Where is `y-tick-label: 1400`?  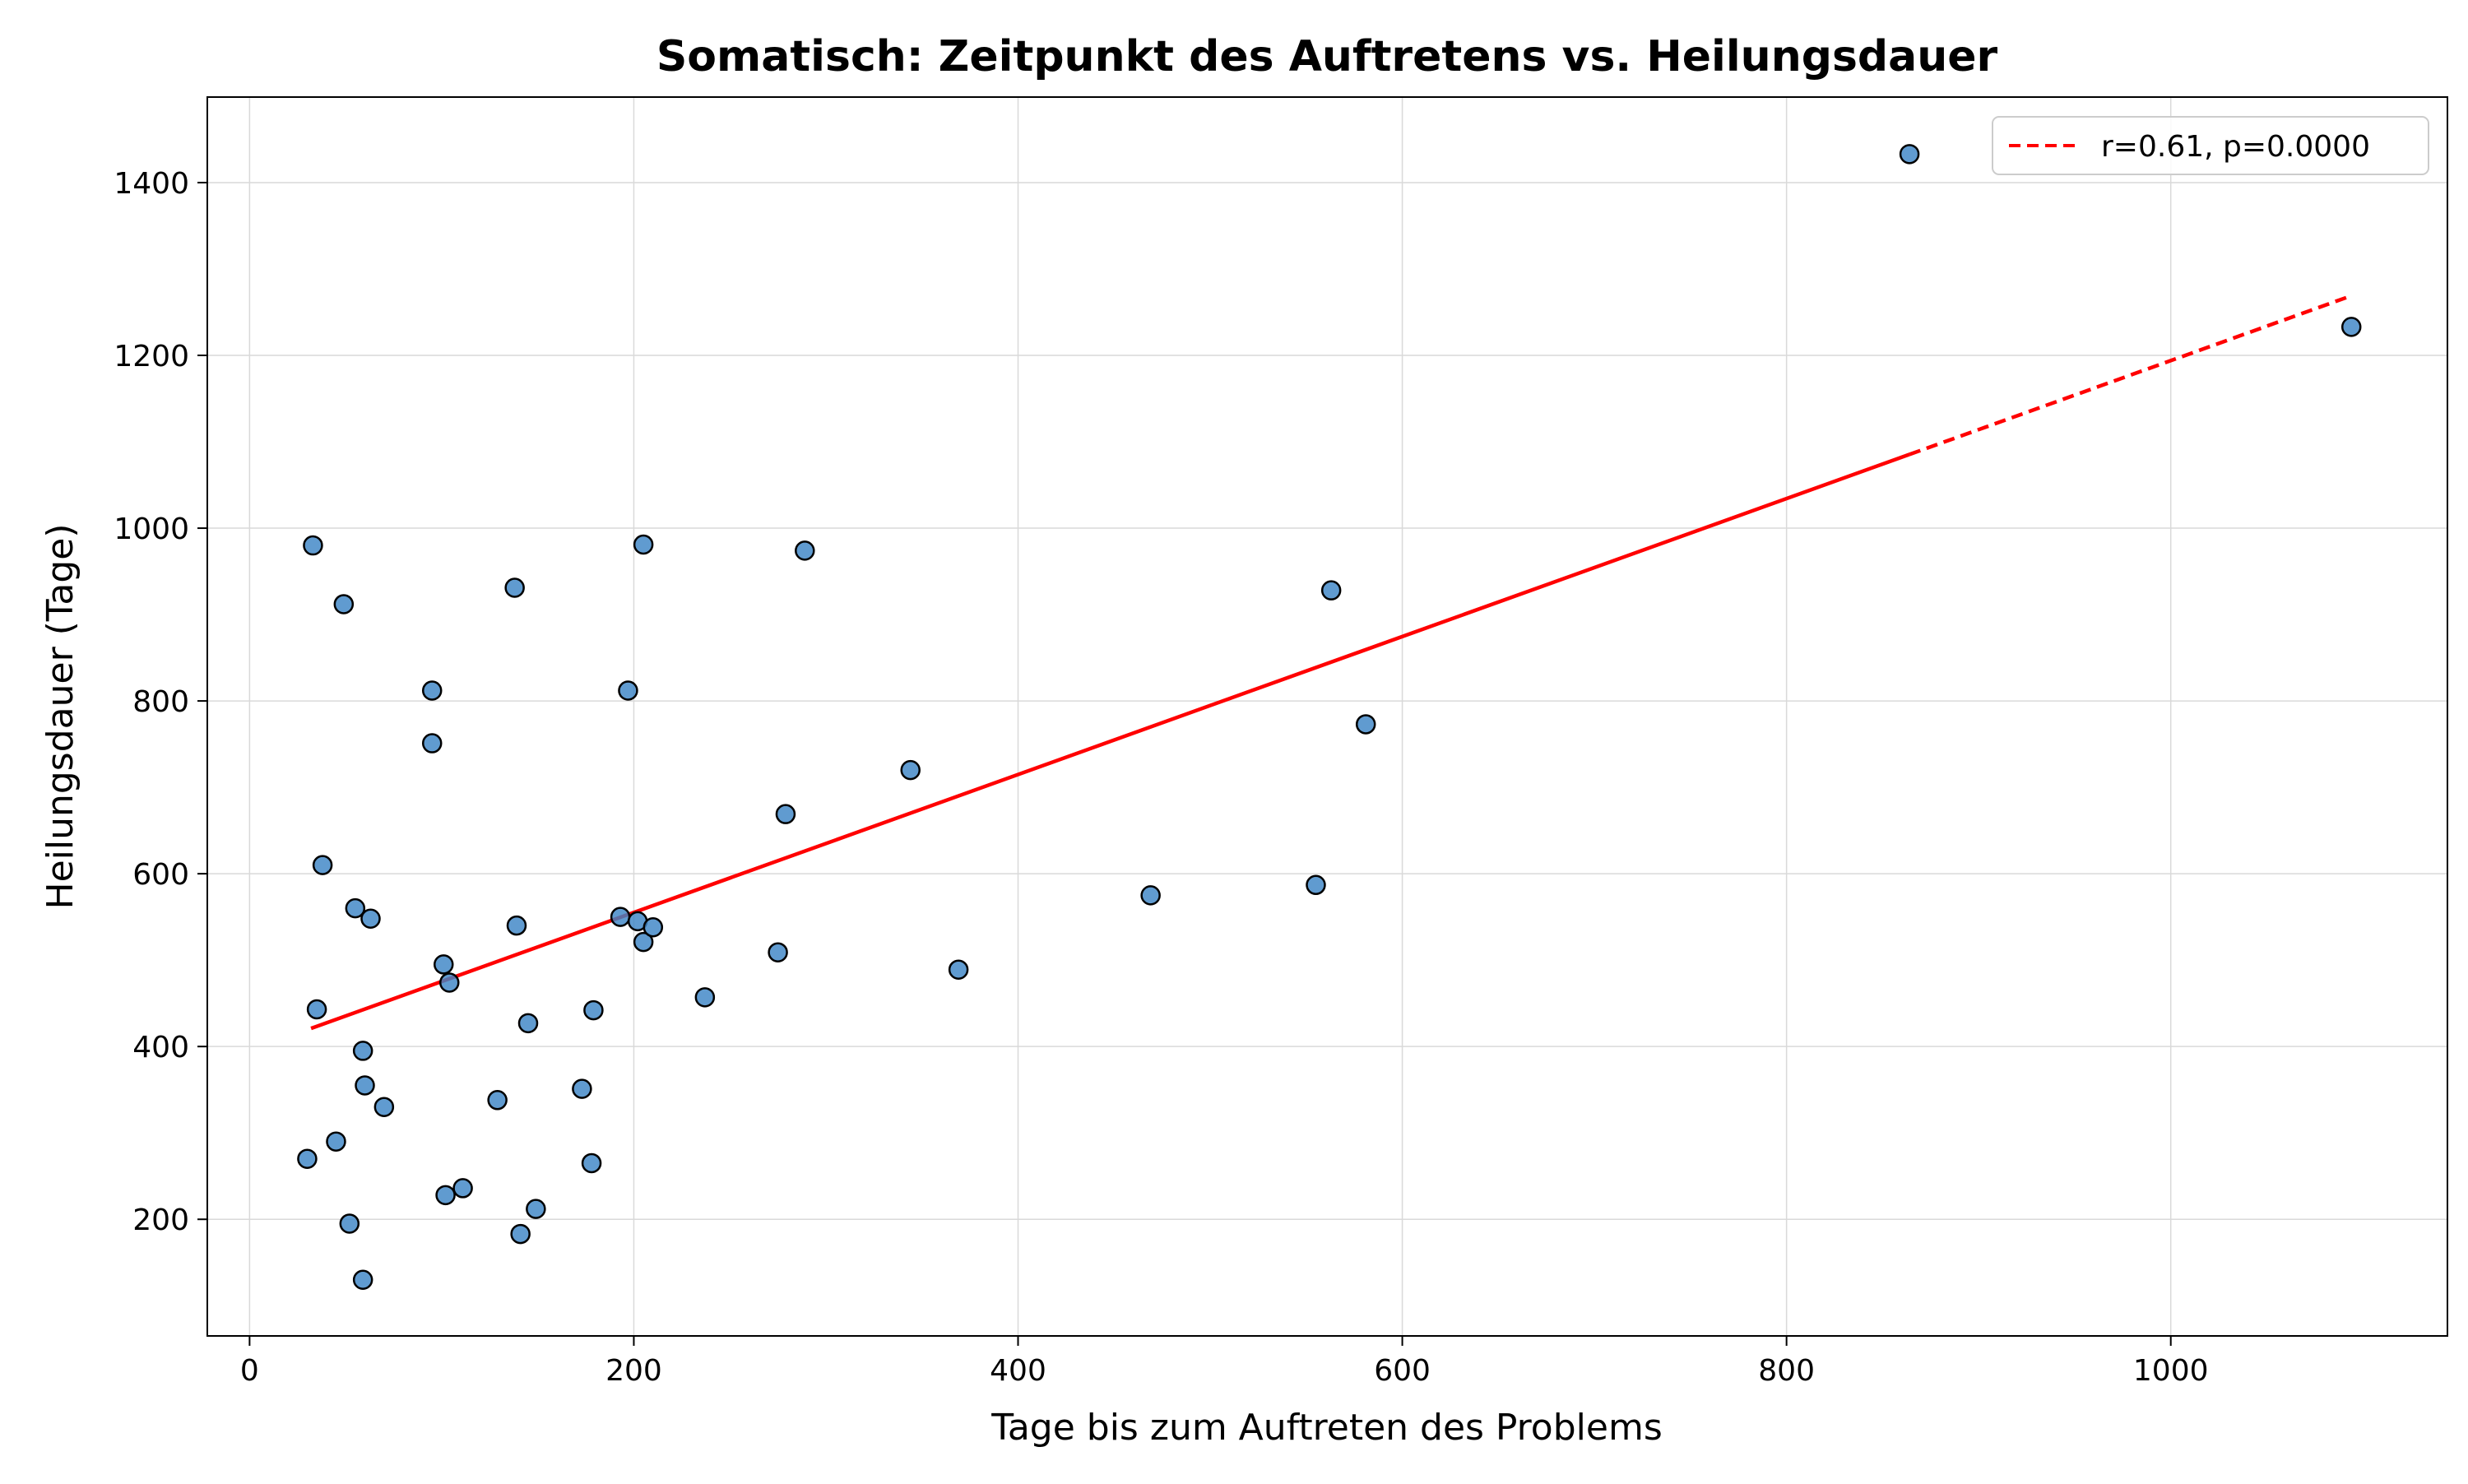 y-tick-label: 1400 is located at coordinates (151, 184).